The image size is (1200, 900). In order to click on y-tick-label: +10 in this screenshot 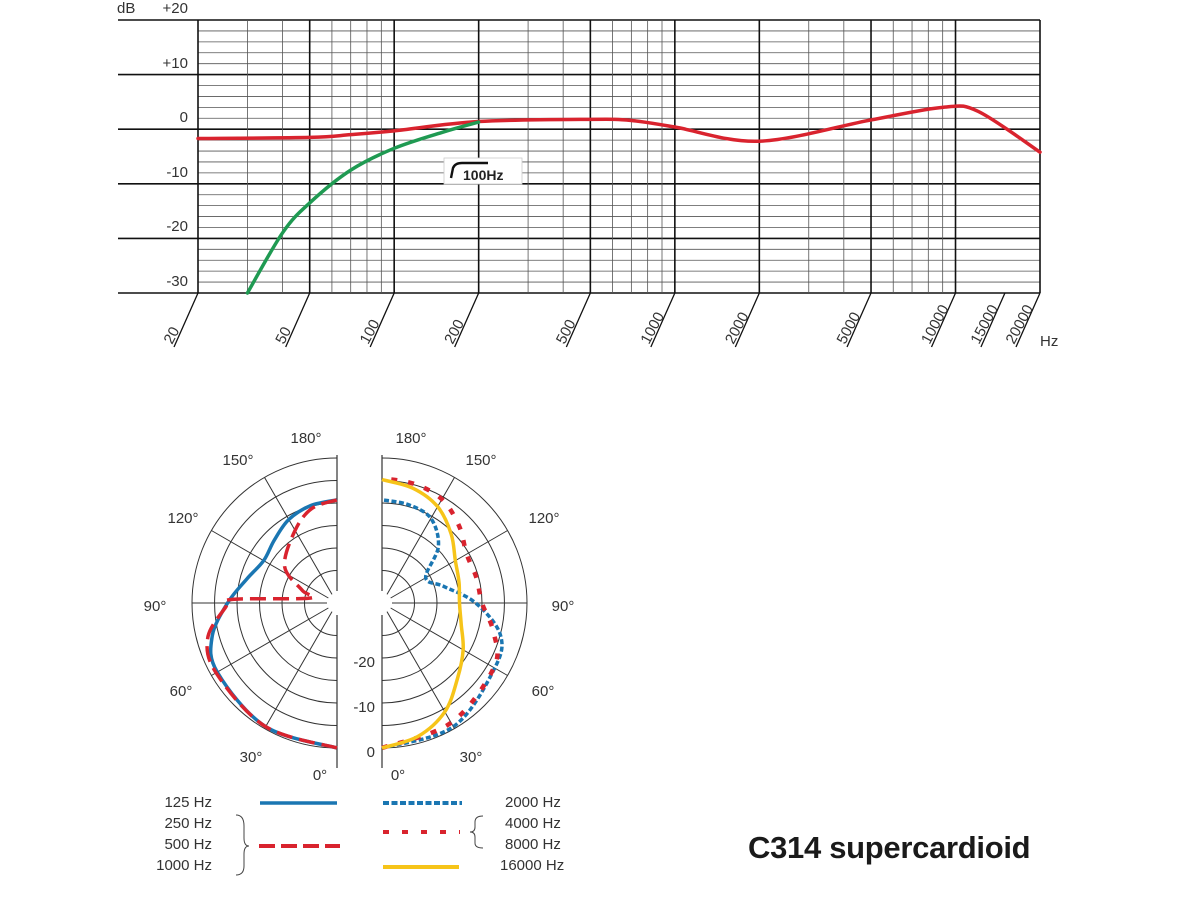, I will do `click(175, 63)`.